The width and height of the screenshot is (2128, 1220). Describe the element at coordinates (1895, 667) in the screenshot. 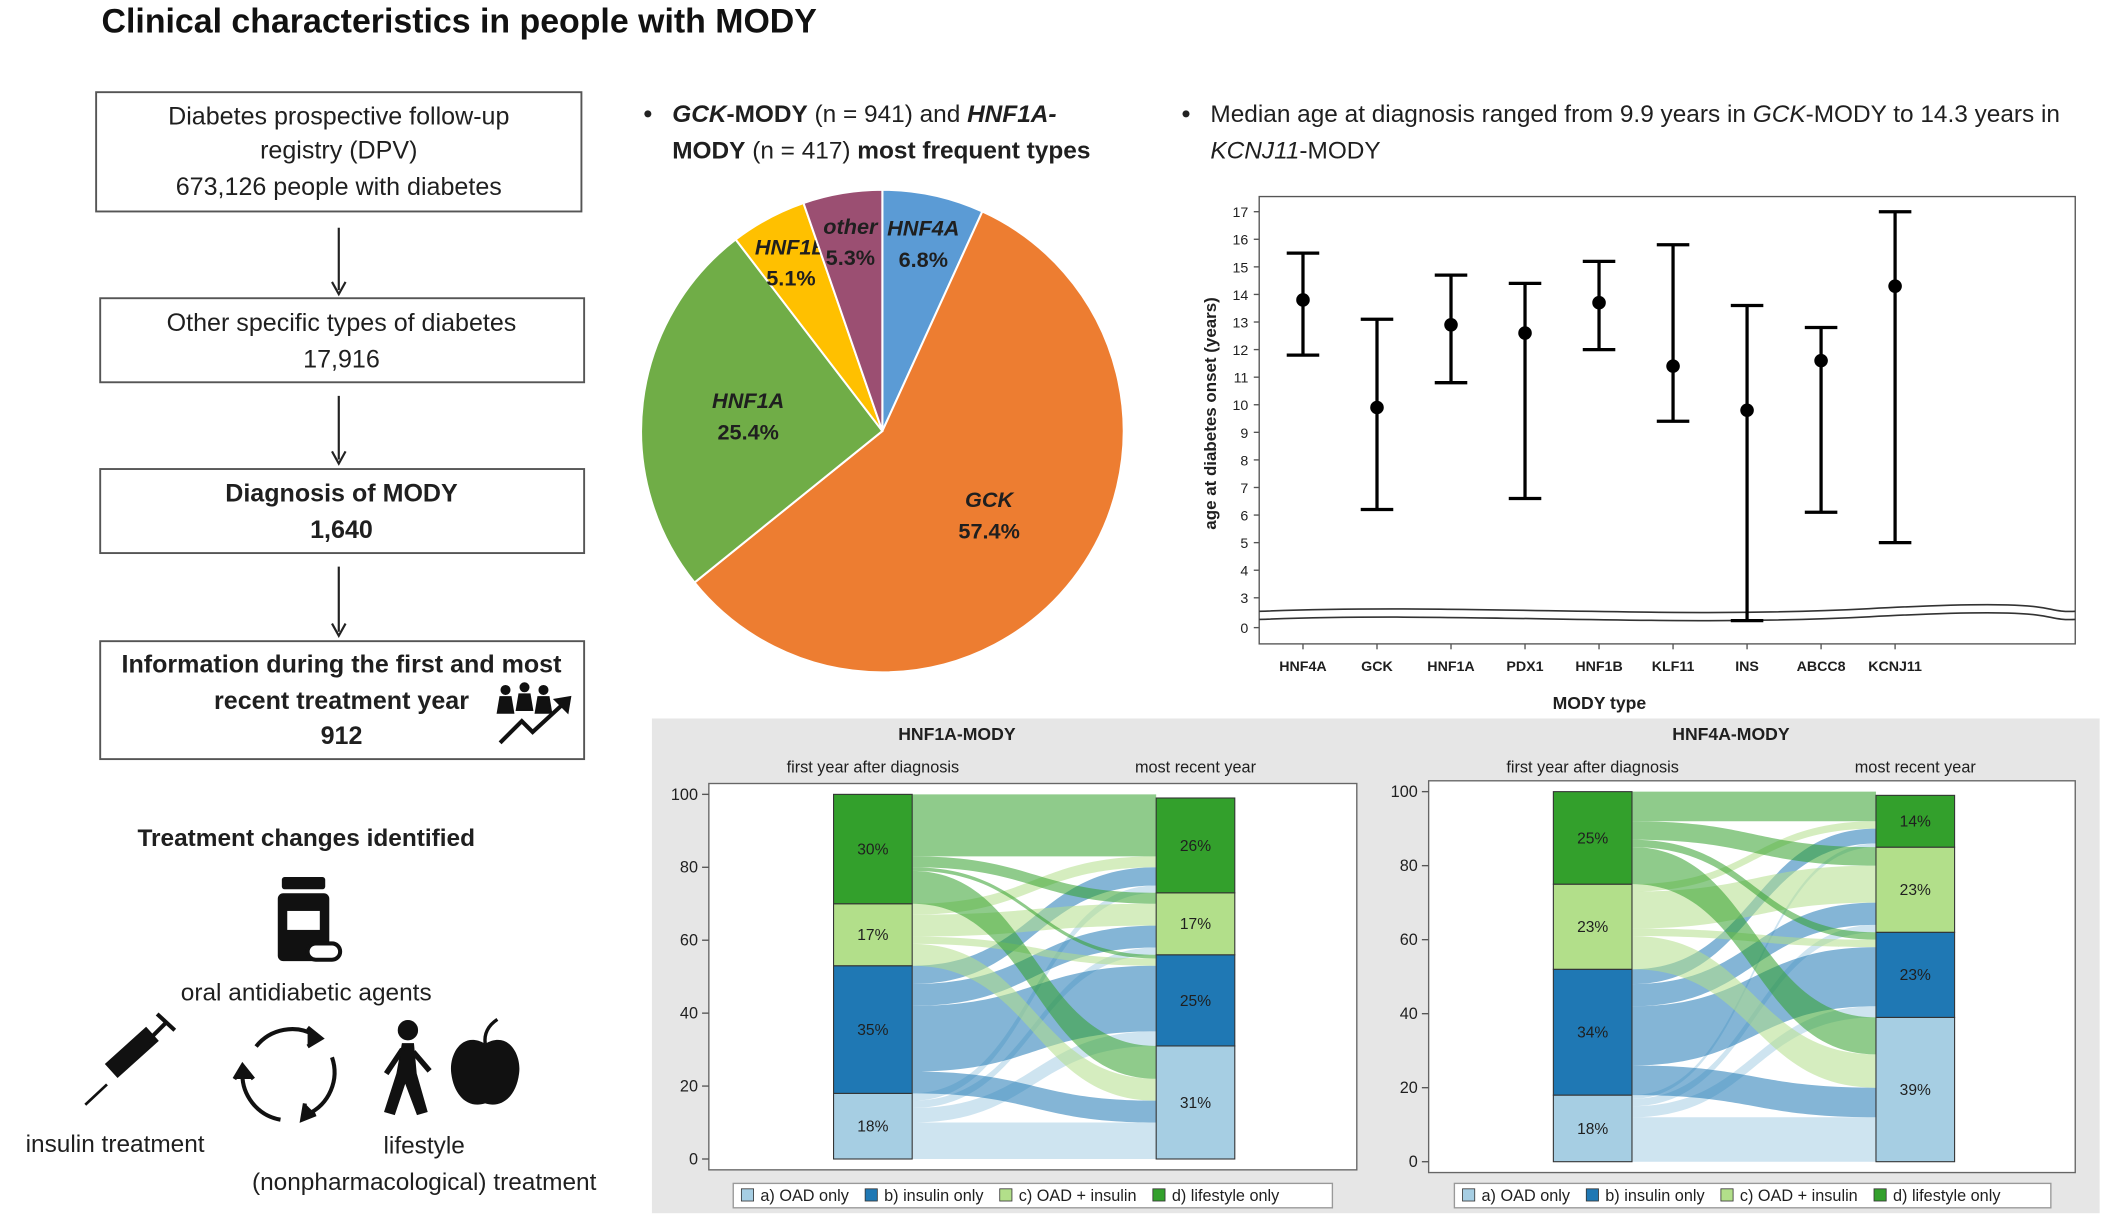

I see `x-tick-label: KCNJ11` at that location.